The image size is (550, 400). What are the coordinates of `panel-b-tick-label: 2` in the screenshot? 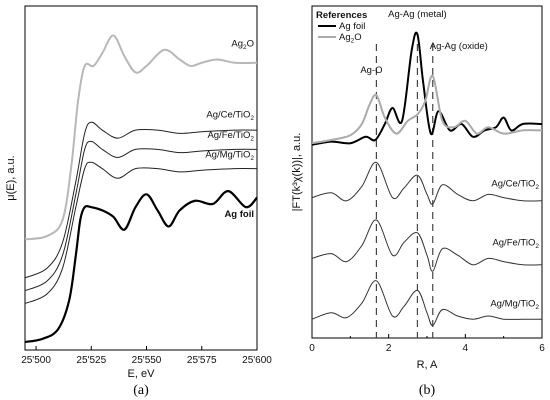 It's located at (389, 348).